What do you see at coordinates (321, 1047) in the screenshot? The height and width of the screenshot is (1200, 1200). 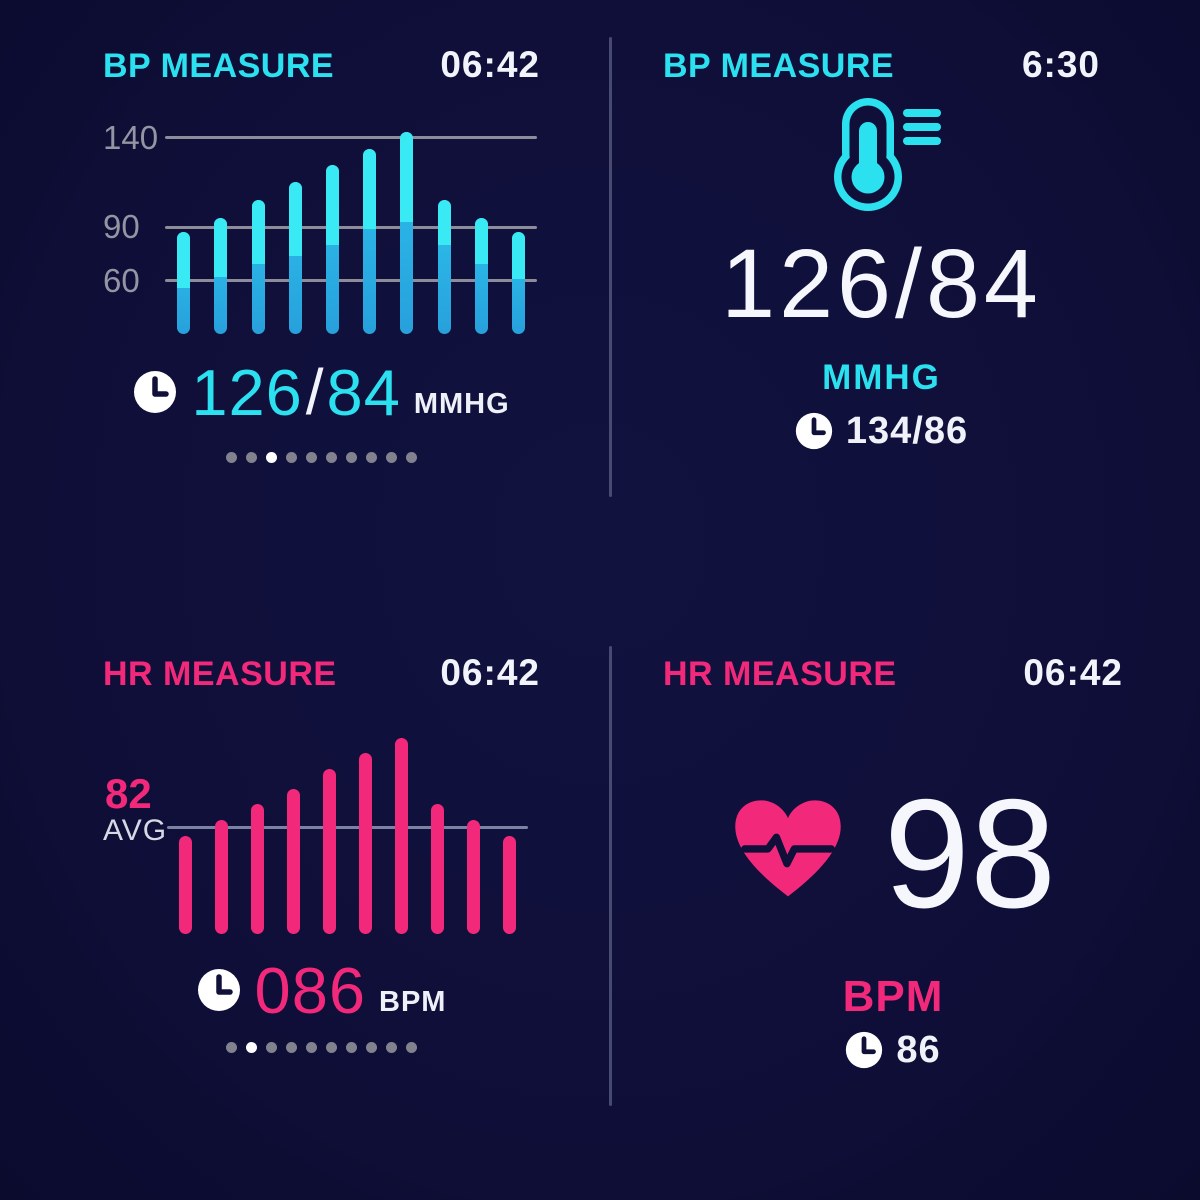 I see `pagination-dots-hr` at bounding box center [321, 1047].